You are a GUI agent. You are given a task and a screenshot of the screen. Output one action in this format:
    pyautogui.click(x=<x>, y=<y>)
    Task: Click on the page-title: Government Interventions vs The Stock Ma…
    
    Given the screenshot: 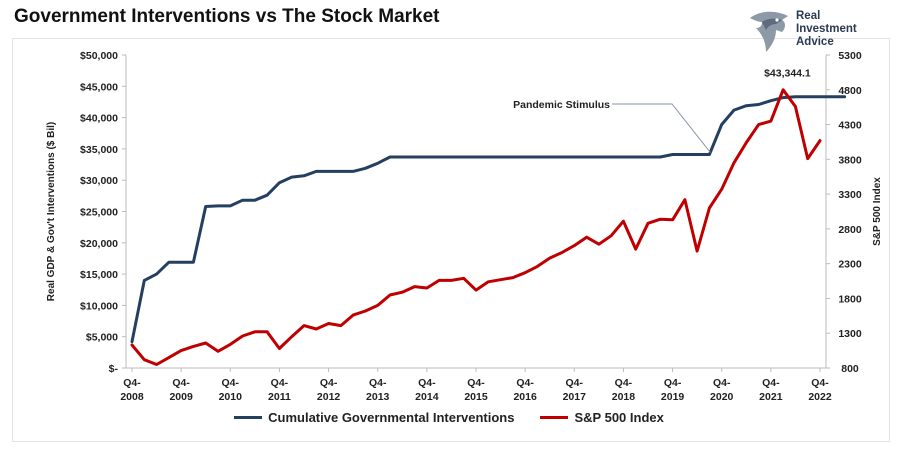 What is the action you would take?
    pyautogui.click(x=227, y=16)
    